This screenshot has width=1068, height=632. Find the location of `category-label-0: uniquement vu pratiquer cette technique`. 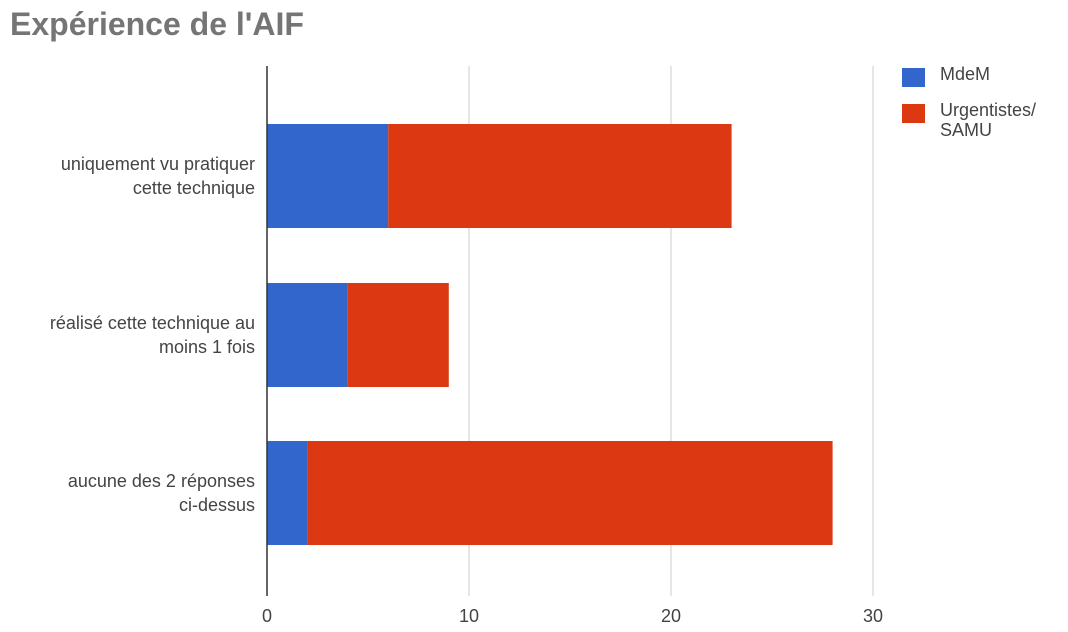

category-label-0: uniquement vu pratiquer cette technique is located at coordinates (127, 176).